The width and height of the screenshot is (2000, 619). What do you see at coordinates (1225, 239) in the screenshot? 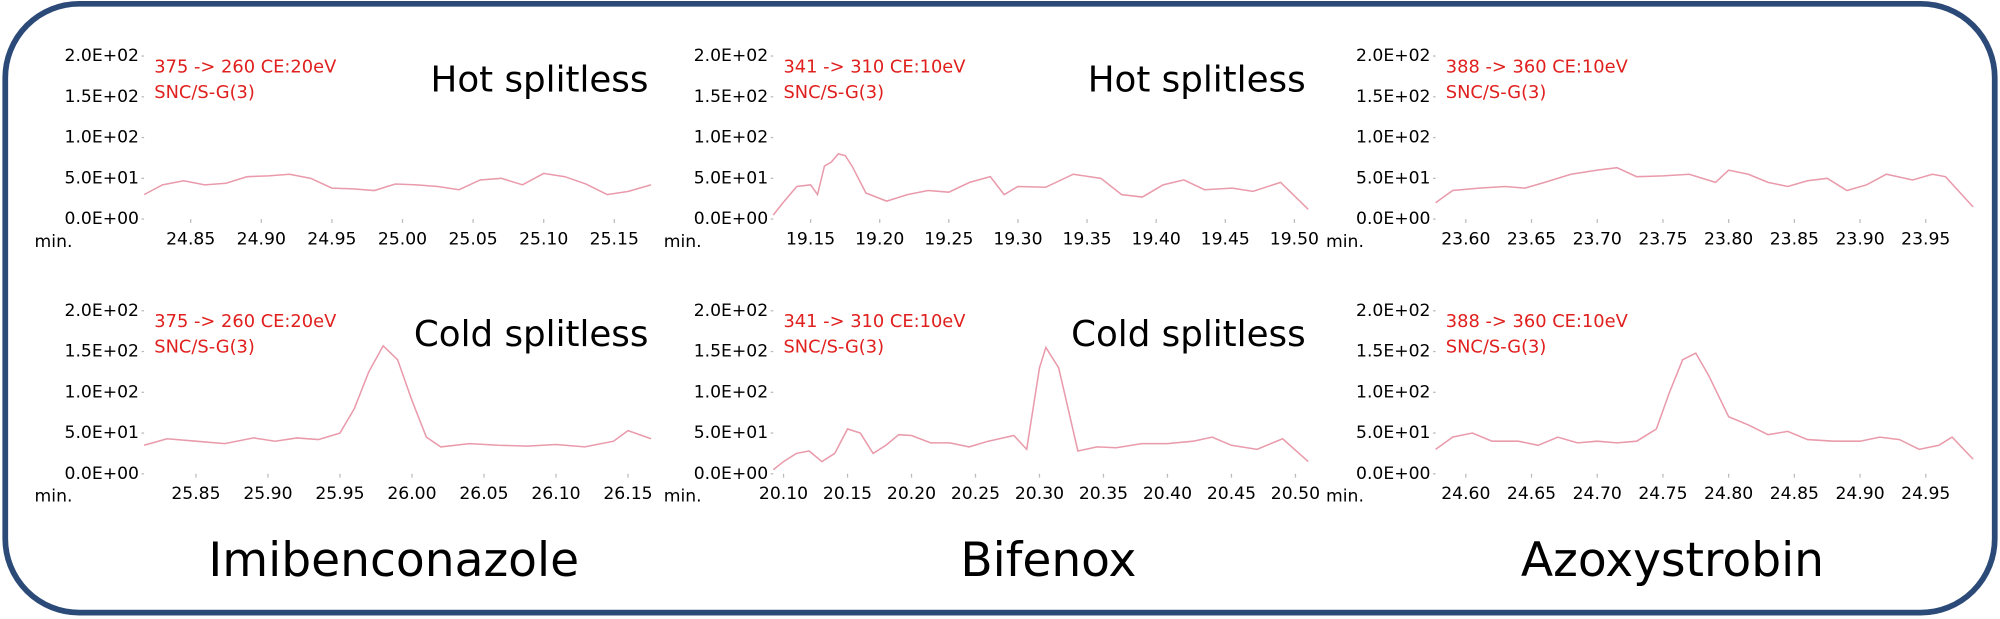
I see `x-tick-label: 19.45` at bounding box center [1225, 239].